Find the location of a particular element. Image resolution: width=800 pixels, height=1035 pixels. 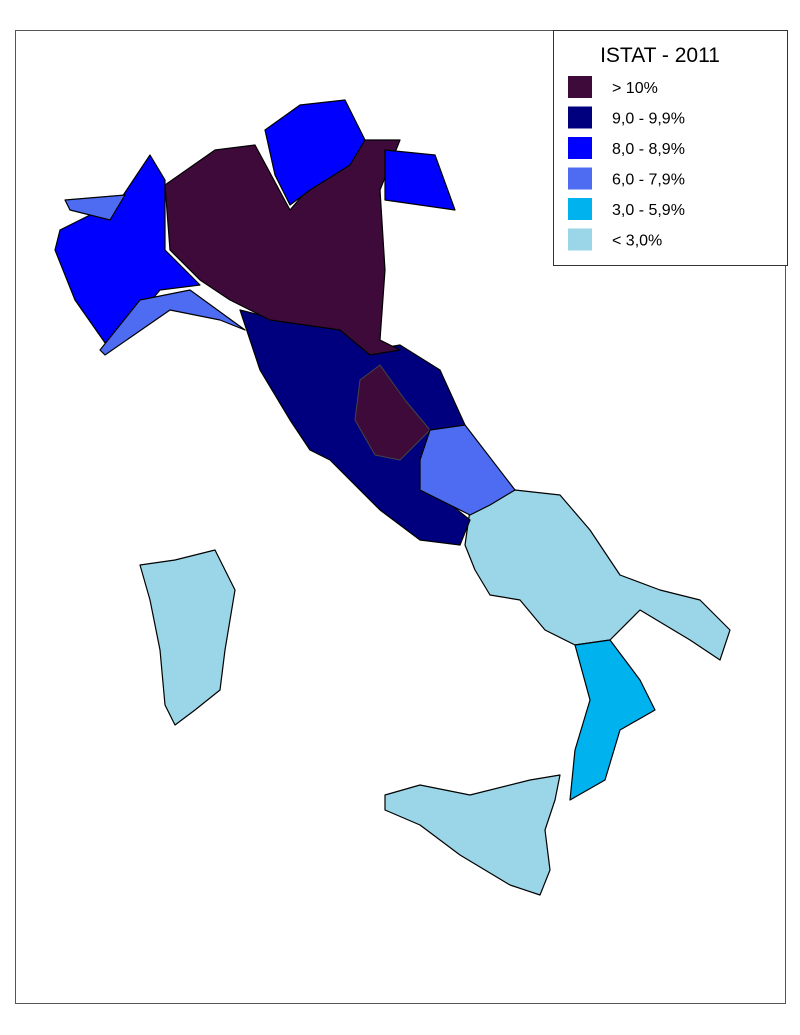

legend-label: < 3,0% is located at coordinates (637, 241).